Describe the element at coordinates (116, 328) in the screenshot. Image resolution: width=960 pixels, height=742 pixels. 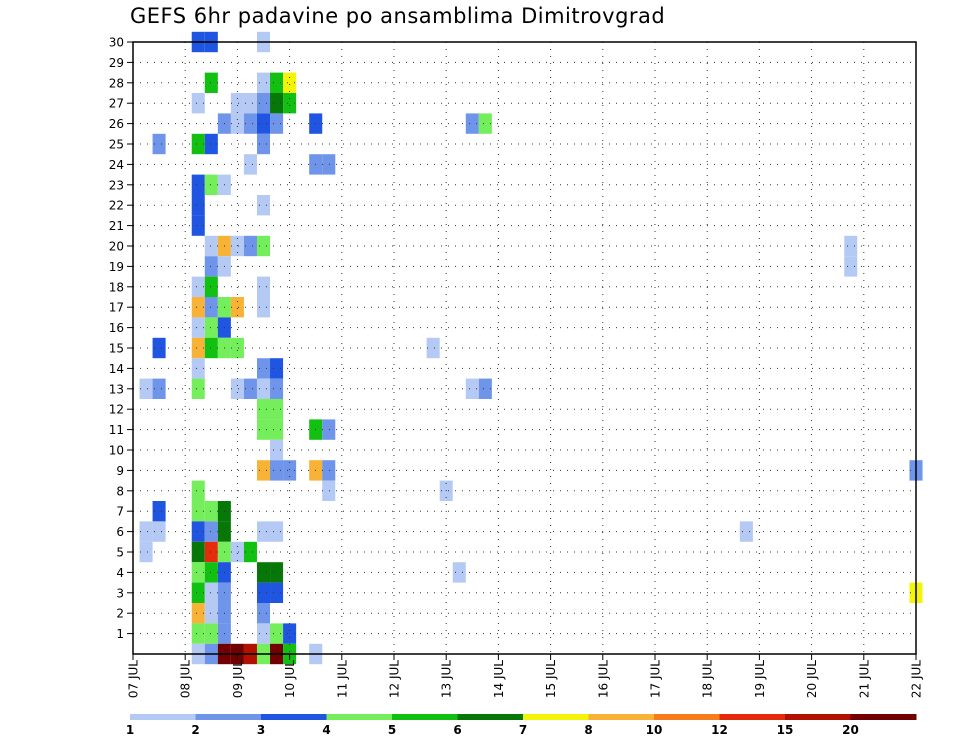
I see `y-tick-label: 16` at that location.